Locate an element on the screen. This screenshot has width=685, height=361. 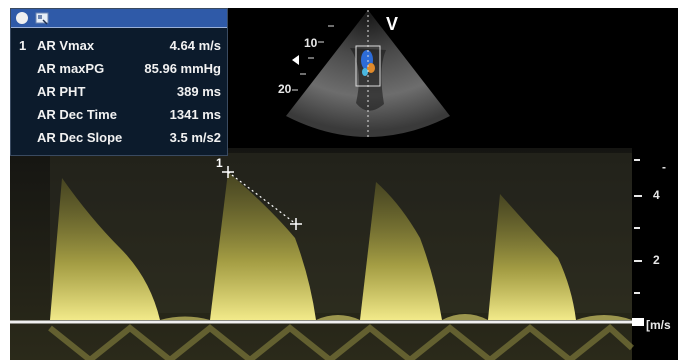
measurement-row-dec-time: AR Dec Time 1341 ms is located at coordinates (119, 115).